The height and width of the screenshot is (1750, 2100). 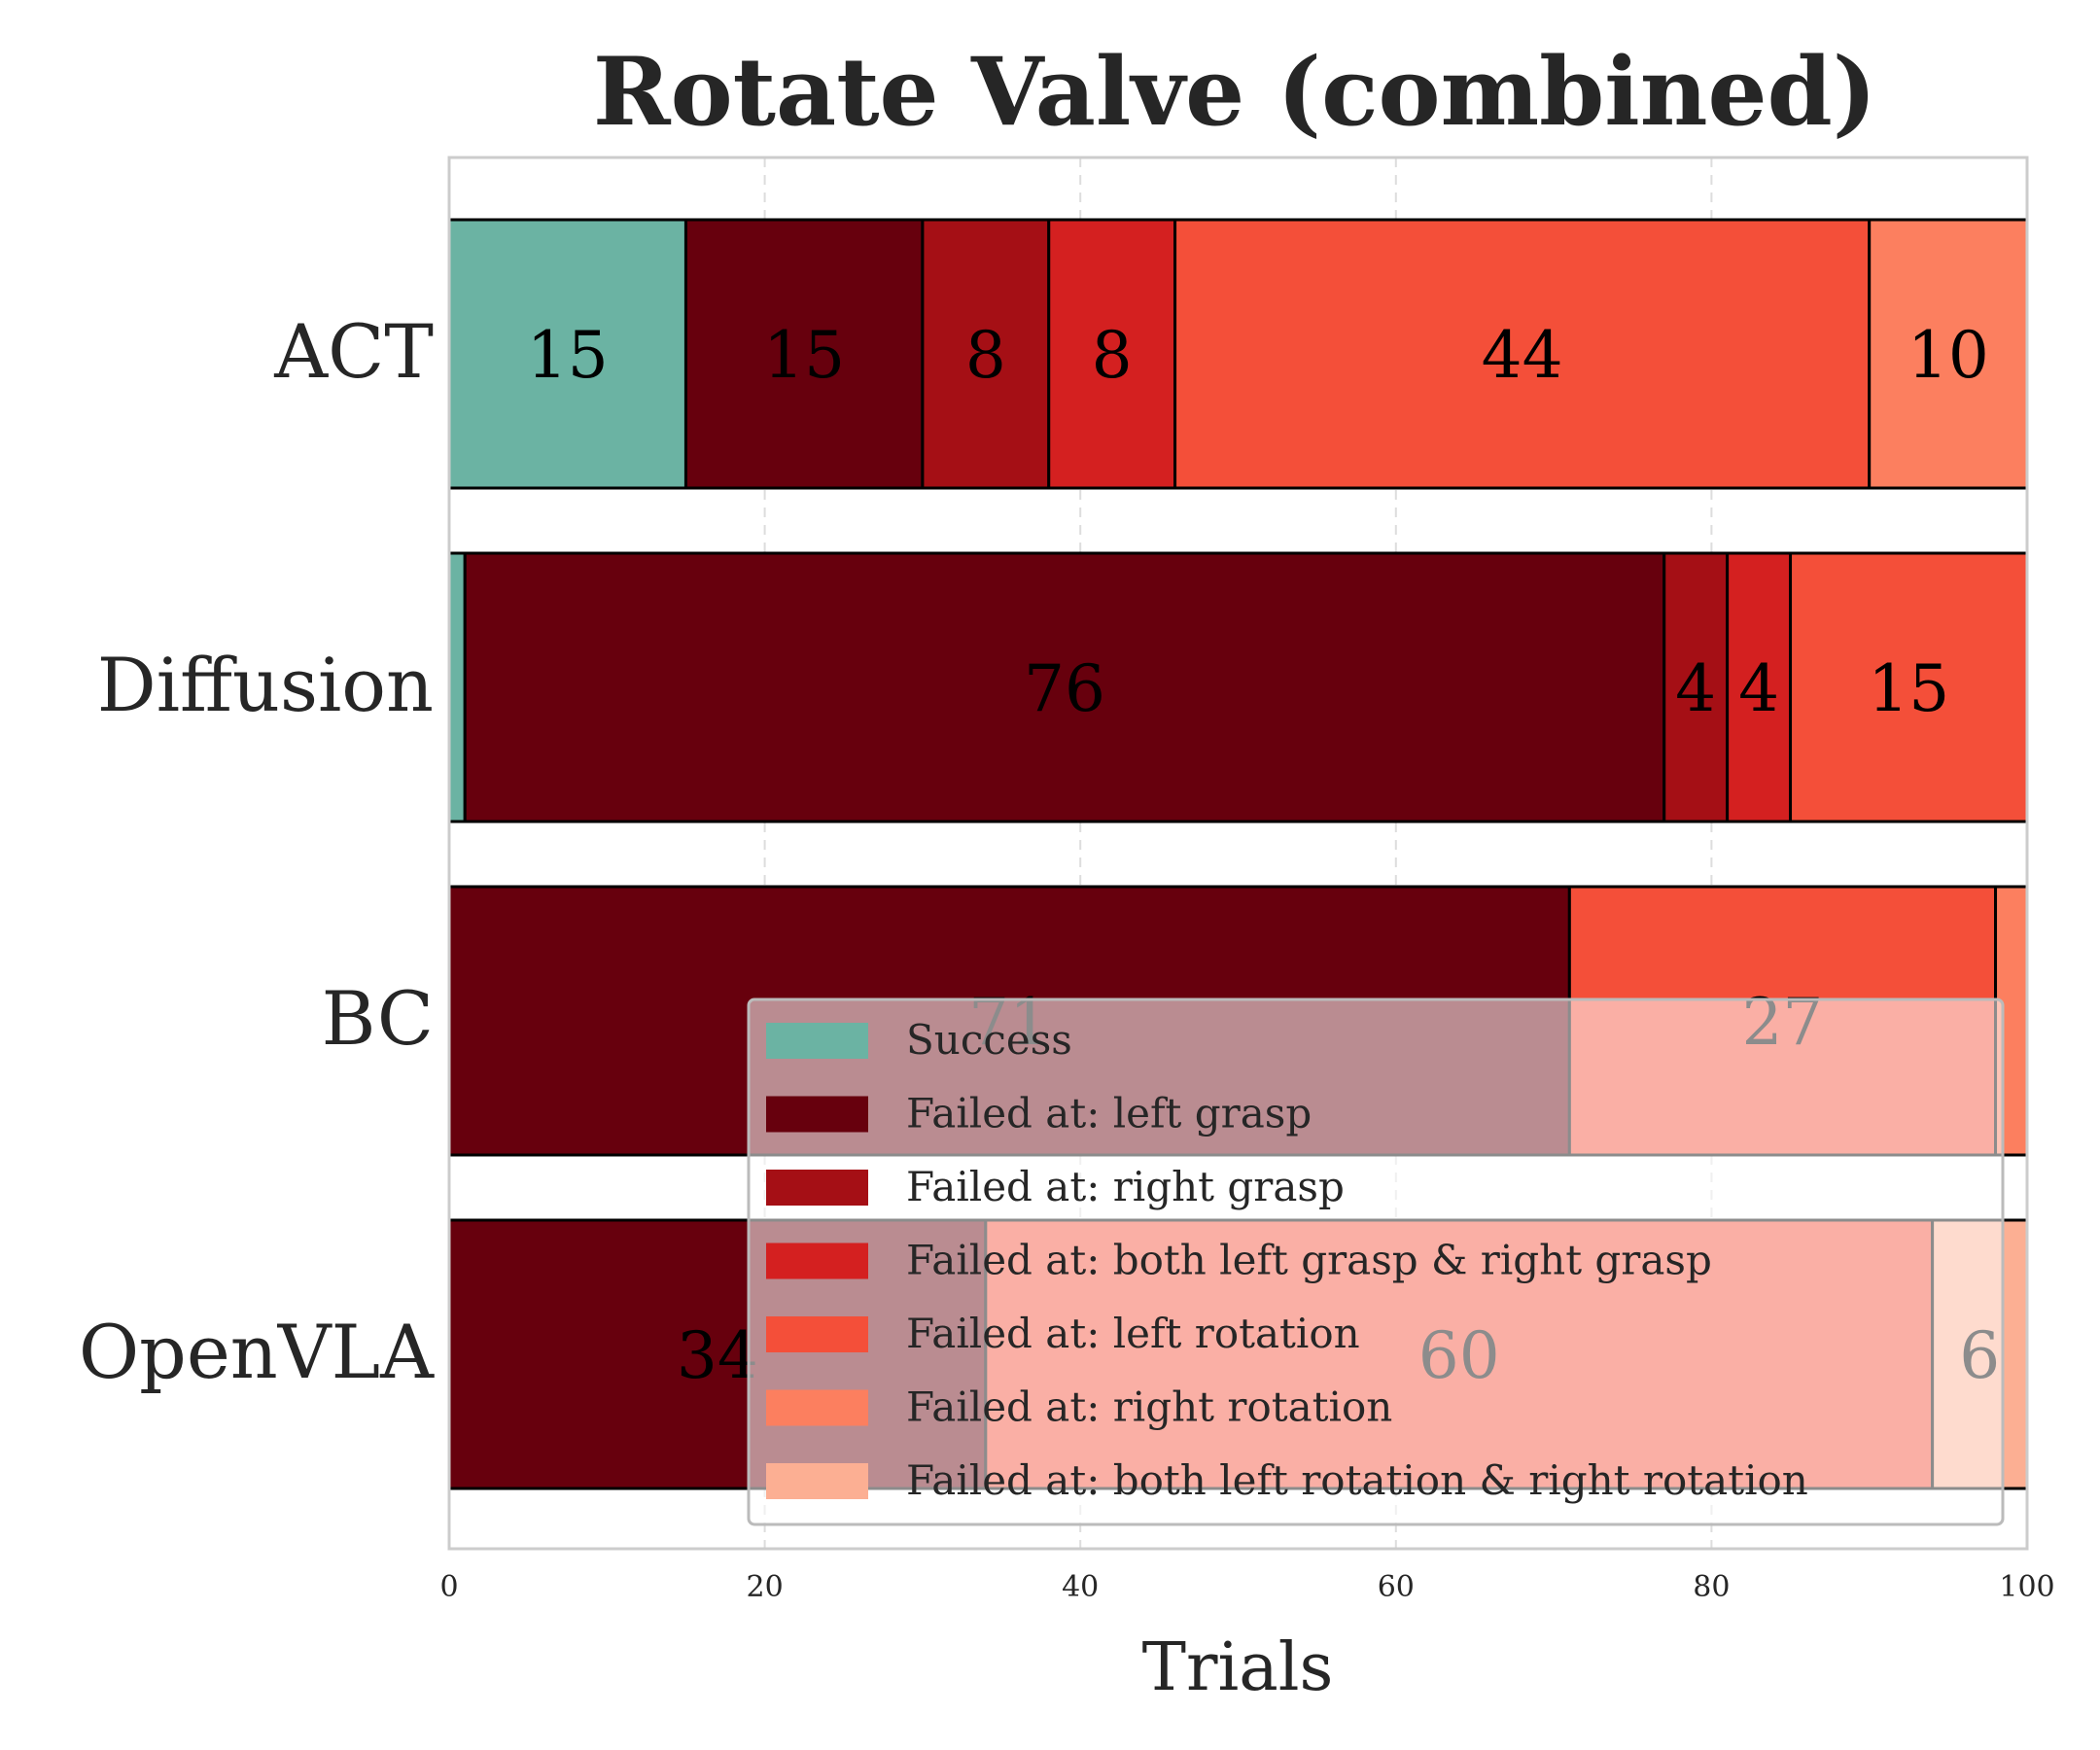 What do you see at coordinates (1238, 1667) in the screenshot?
I see `x-axis-label: Trials` at bounding box center [1238, 1667].